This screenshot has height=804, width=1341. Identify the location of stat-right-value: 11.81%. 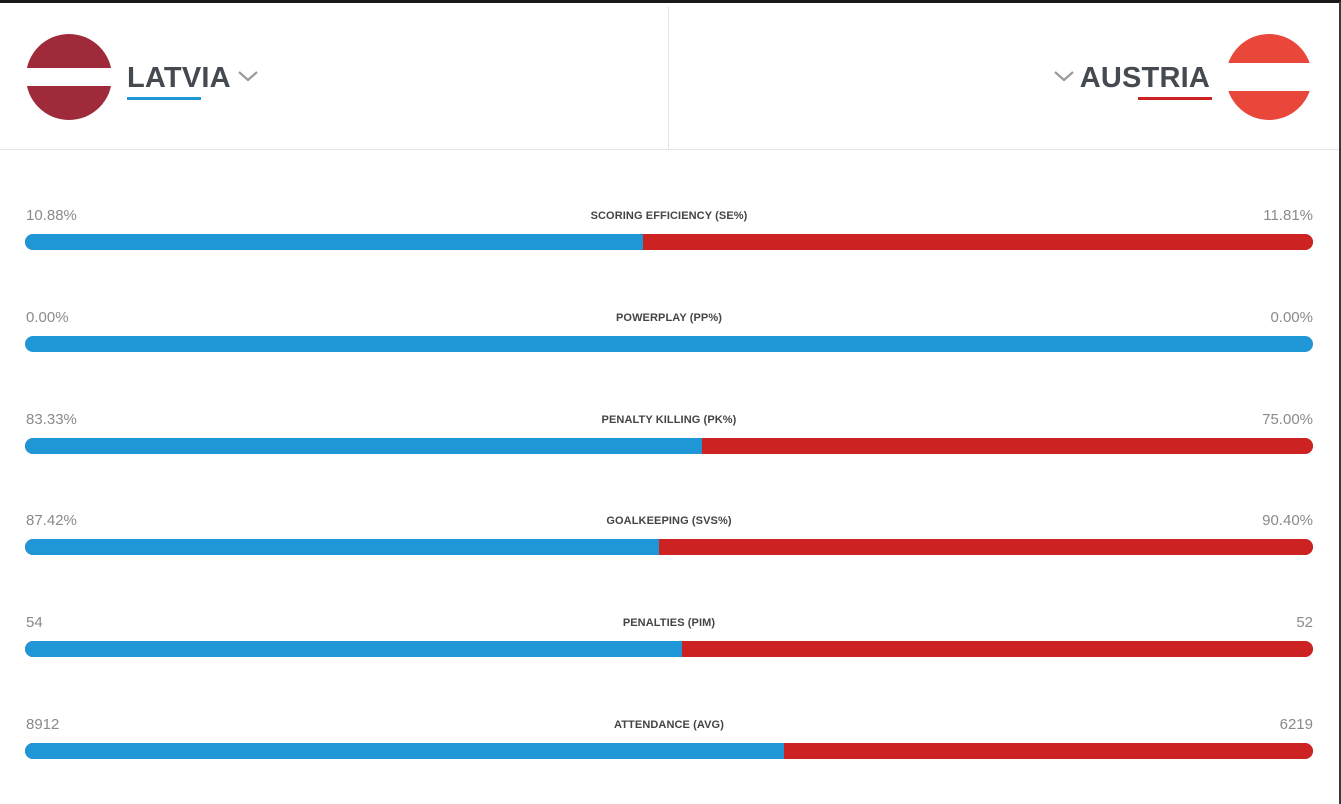
(1288, 215).